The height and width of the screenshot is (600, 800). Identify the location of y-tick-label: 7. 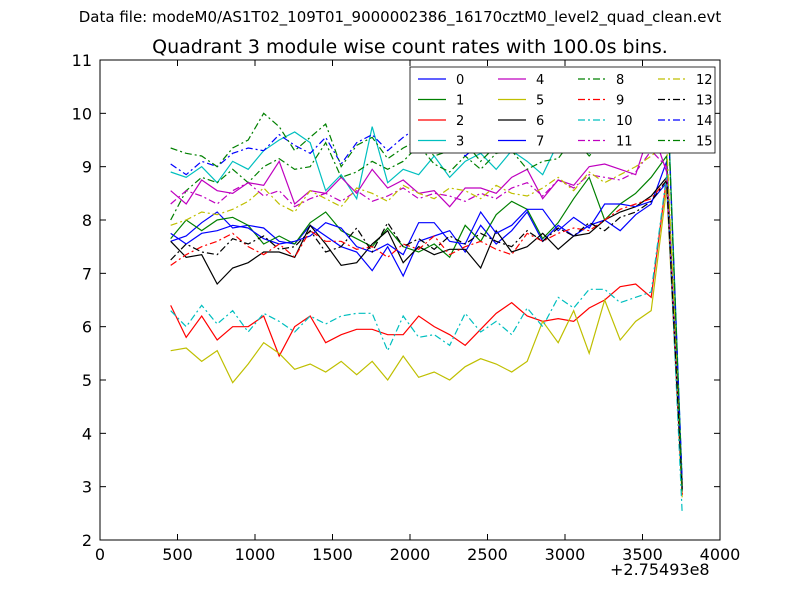
(87, 273).